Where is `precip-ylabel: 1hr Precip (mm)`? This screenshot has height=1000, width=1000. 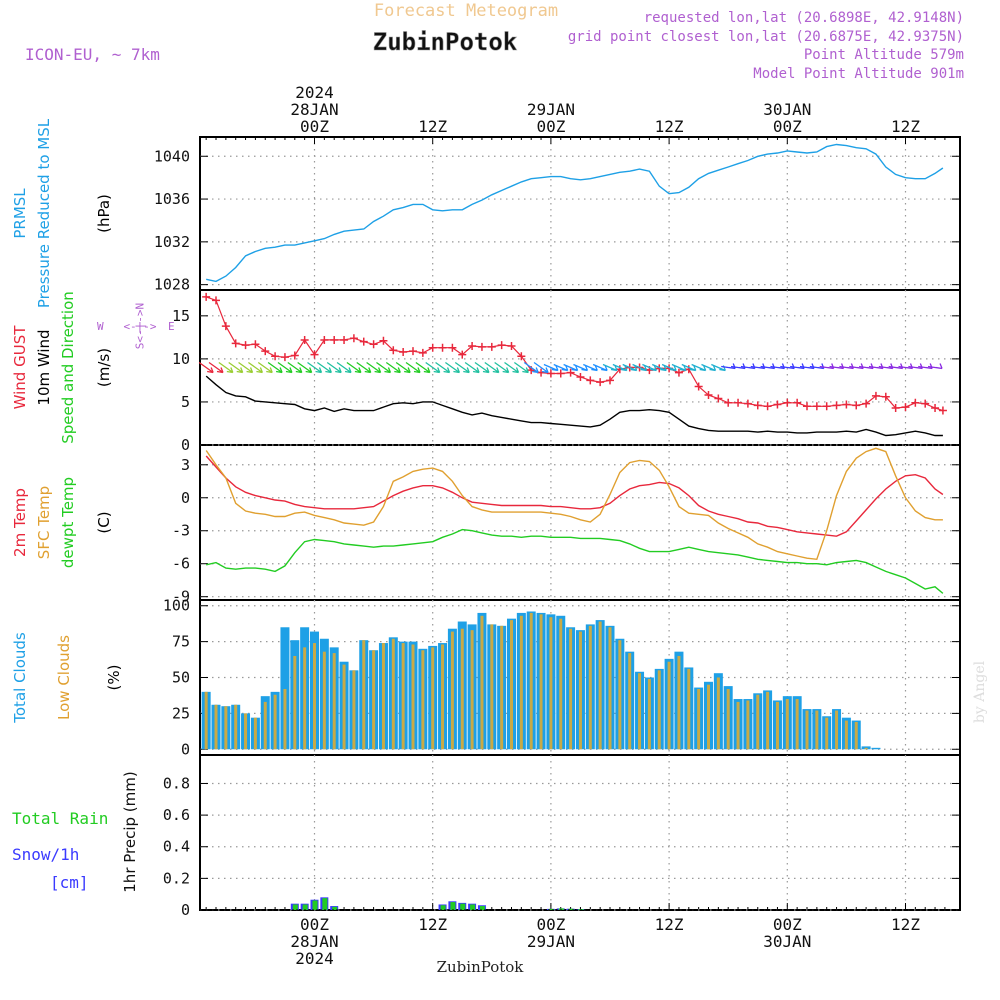 precip-ylabel: 1hr Precip (mm) is located at coordinates (130, 831).